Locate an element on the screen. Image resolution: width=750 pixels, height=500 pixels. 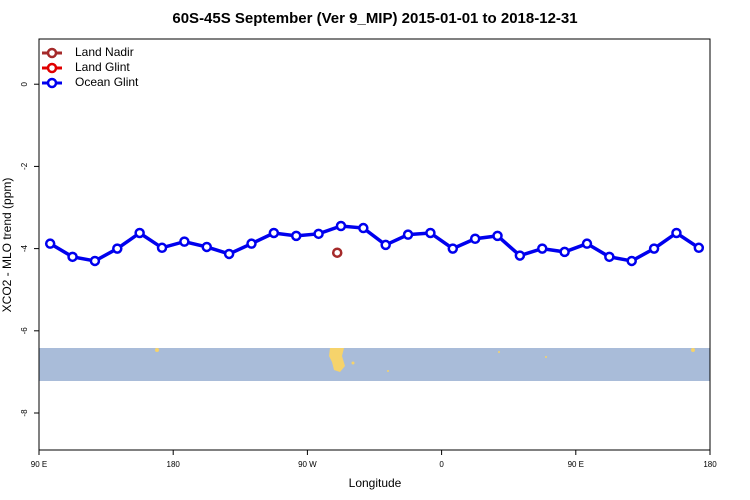
y-tick-label: -6 is located at coordinates (24, 331).